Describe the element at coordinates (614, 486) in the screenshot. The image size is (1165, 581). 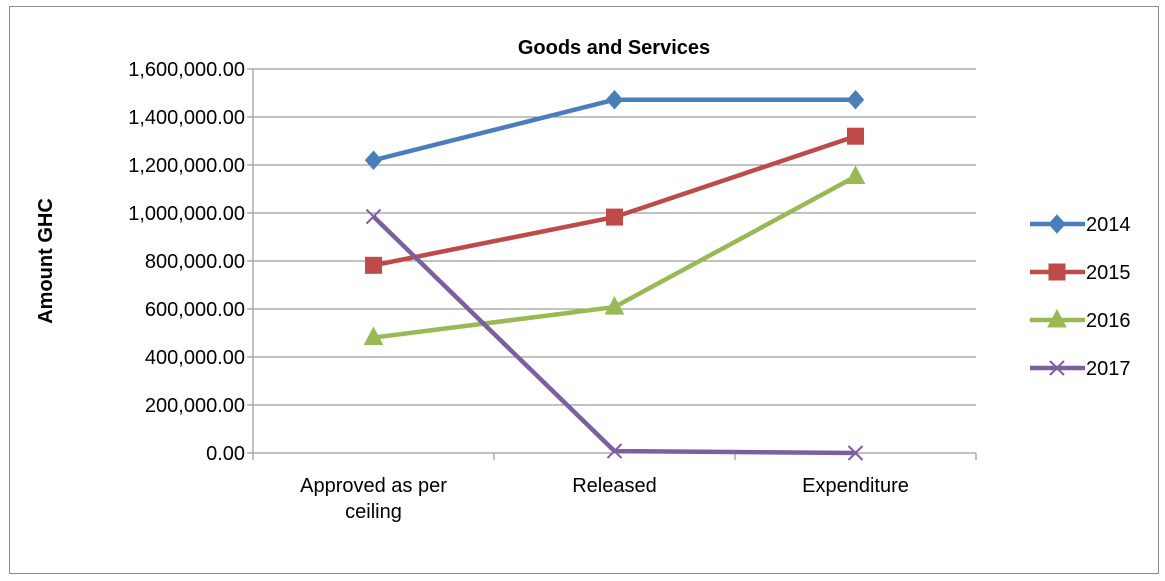
I see `x-tick-label: Released` at that location.